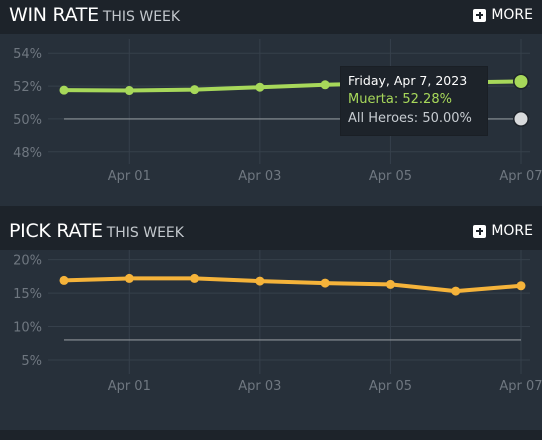  What do you see at coordinates (31, 361) in the screenshot?
I see `y-tick-label: 5%` at bounding box center [31, 361].